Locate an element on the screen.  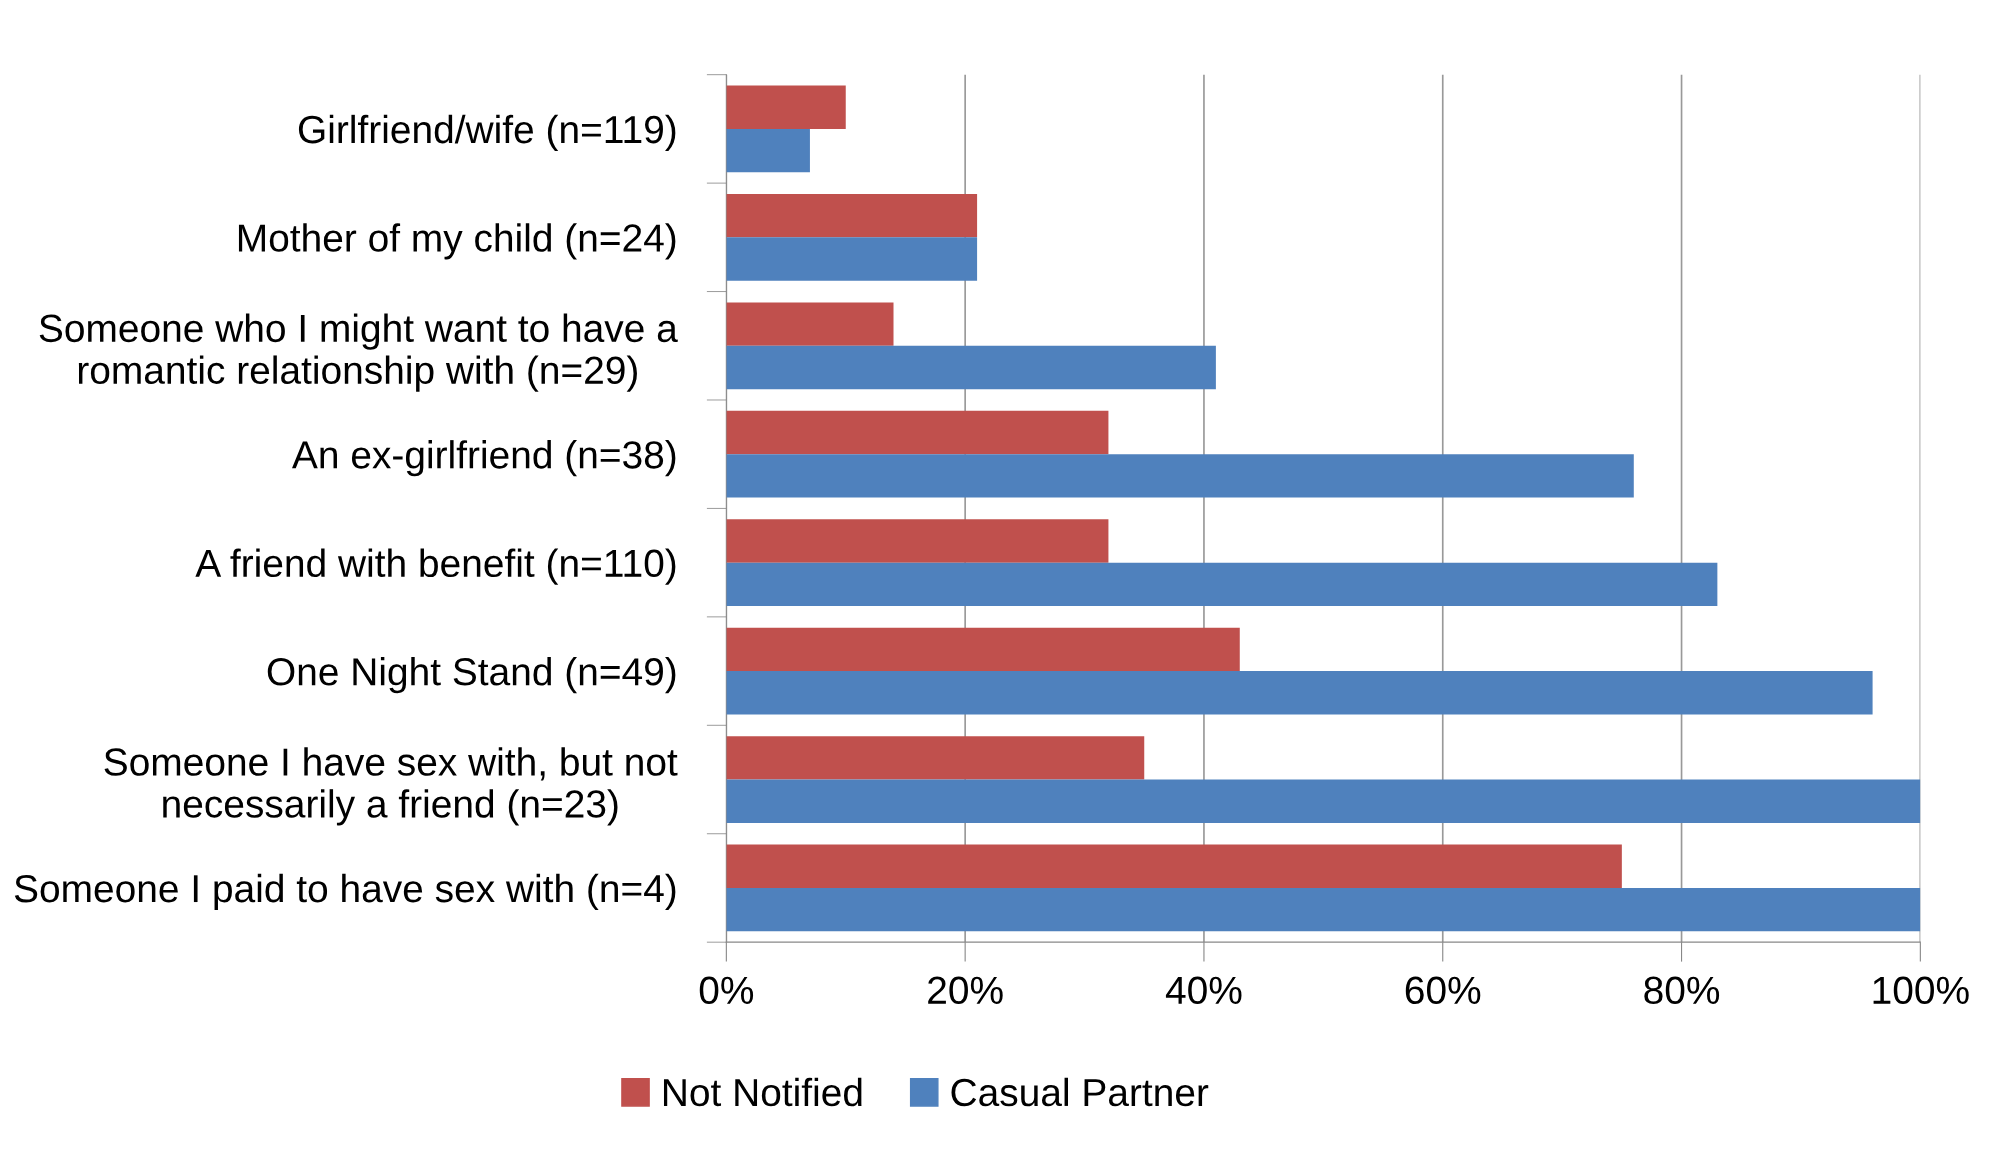
legend-label: Not Notified is located at coordinates (762, 1092).